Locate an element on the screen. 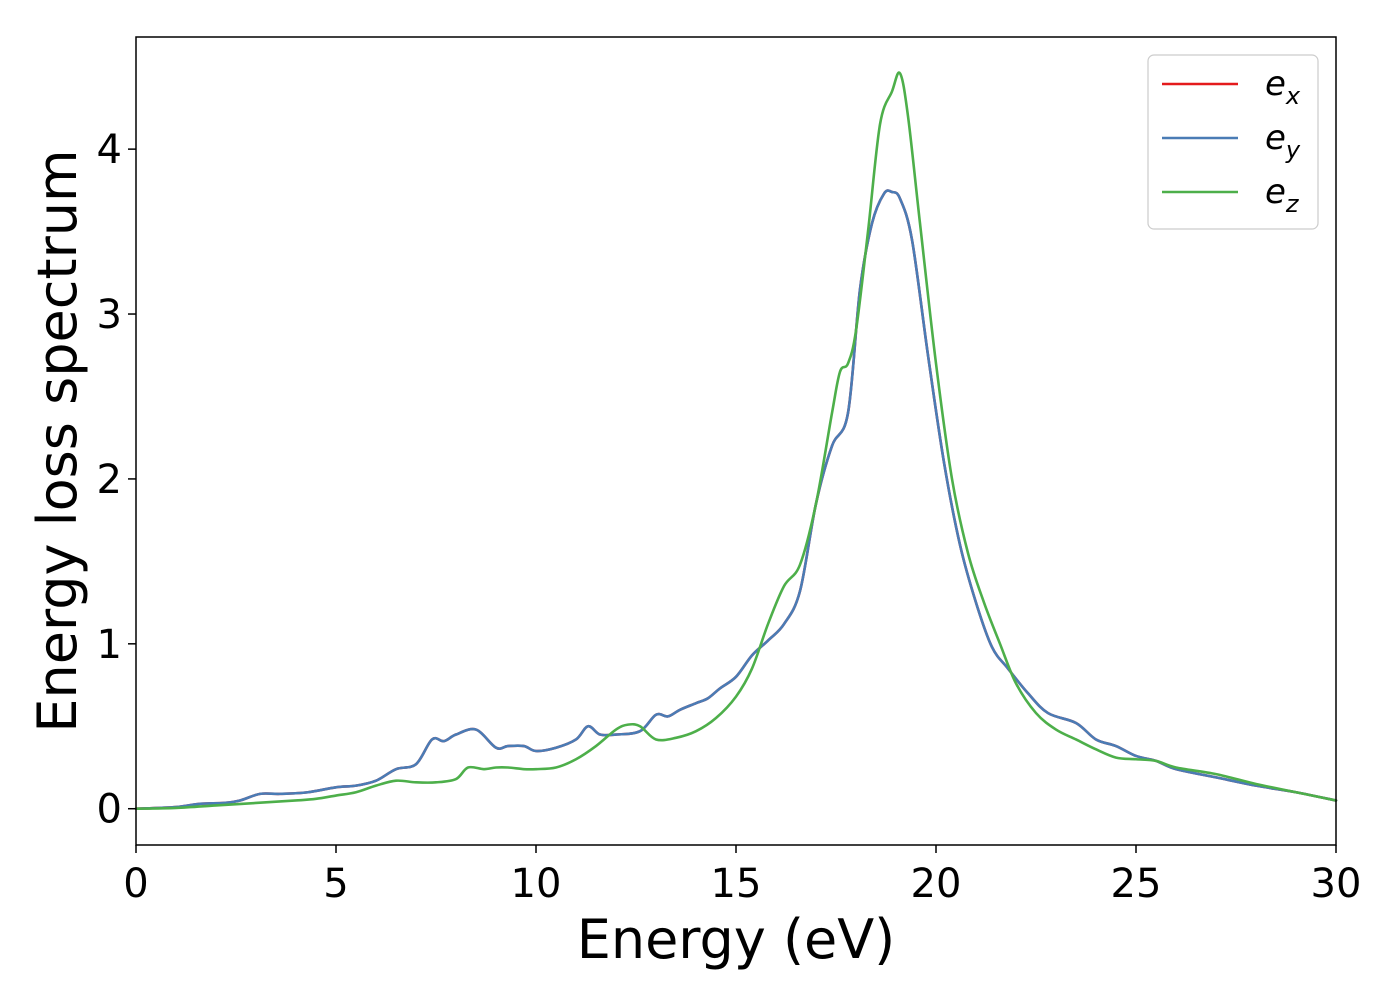 The image size is (1400, 1000). y-tick-label: 2 is located at coordinates (109, 480).